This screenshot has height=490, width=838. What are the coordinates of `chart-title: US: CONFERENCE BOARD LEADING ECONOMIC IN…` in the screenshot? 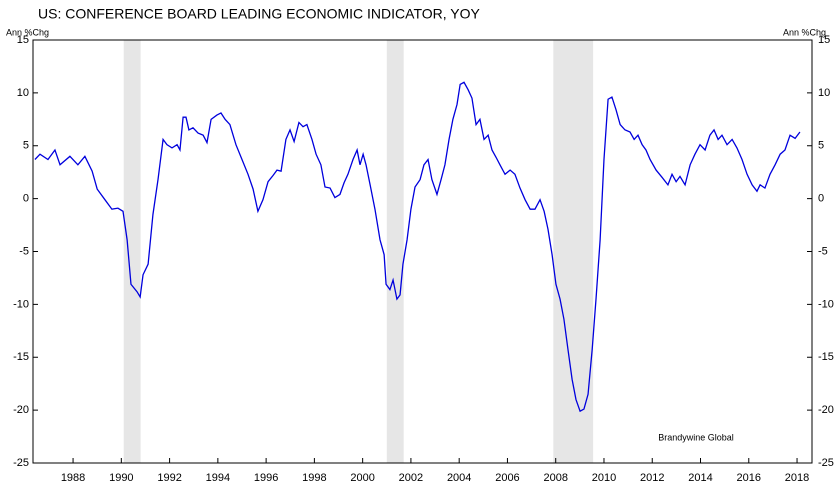 It's located at (259, 14).